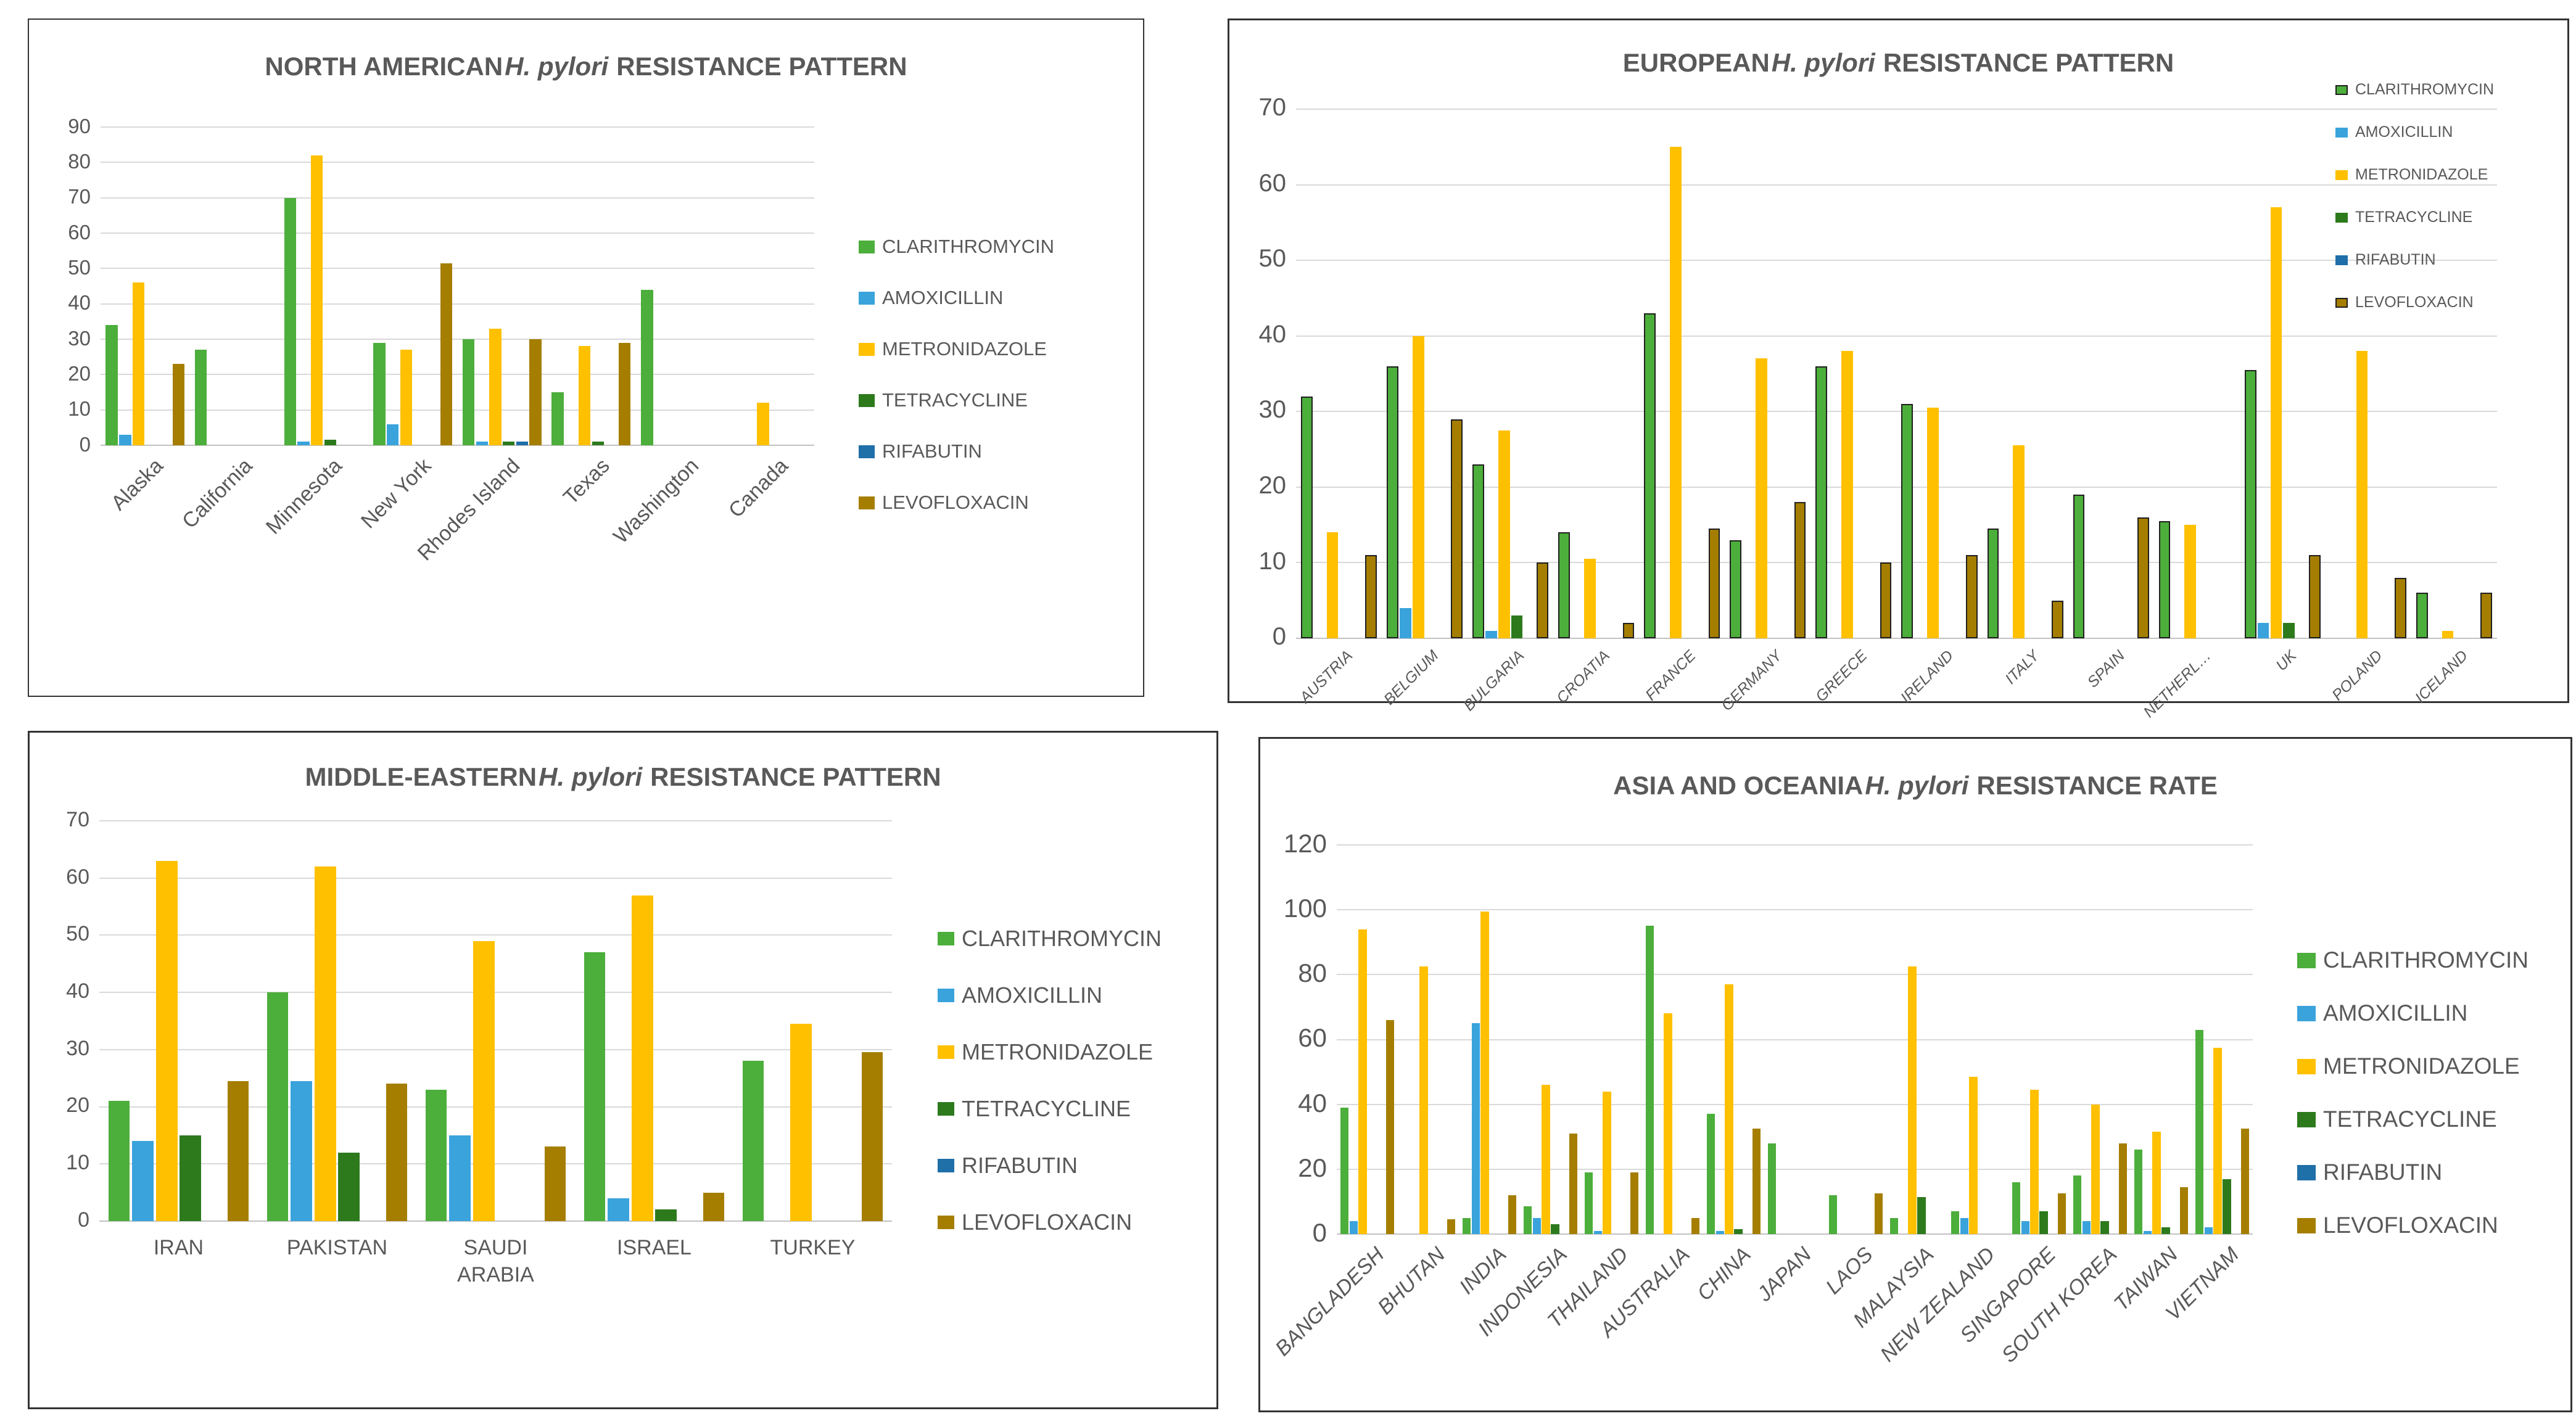  What do you see at coordinates (1933, 523) in the screenshot?
I see `bar-ireland-metronidazole` at bounding box center [1933, 523].